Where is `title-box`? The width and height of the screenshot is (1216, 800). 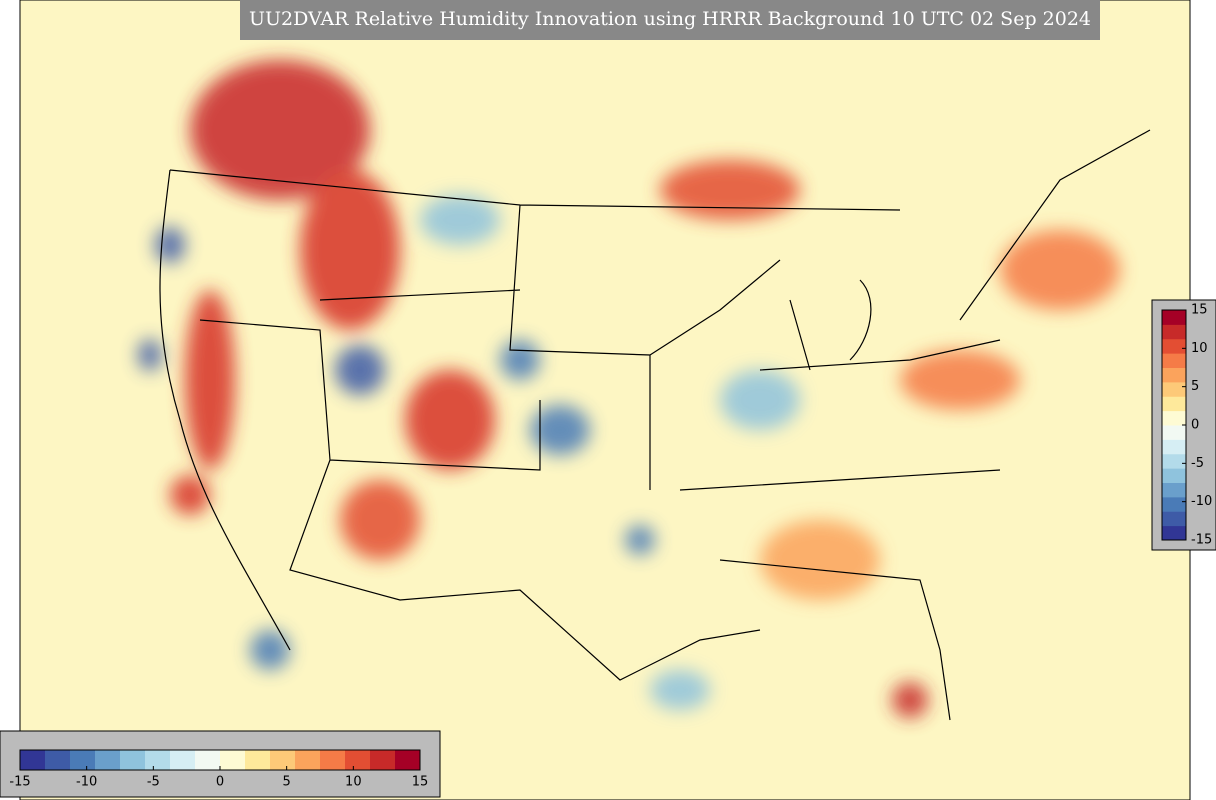
title-box is located at coordinates (670, 20).